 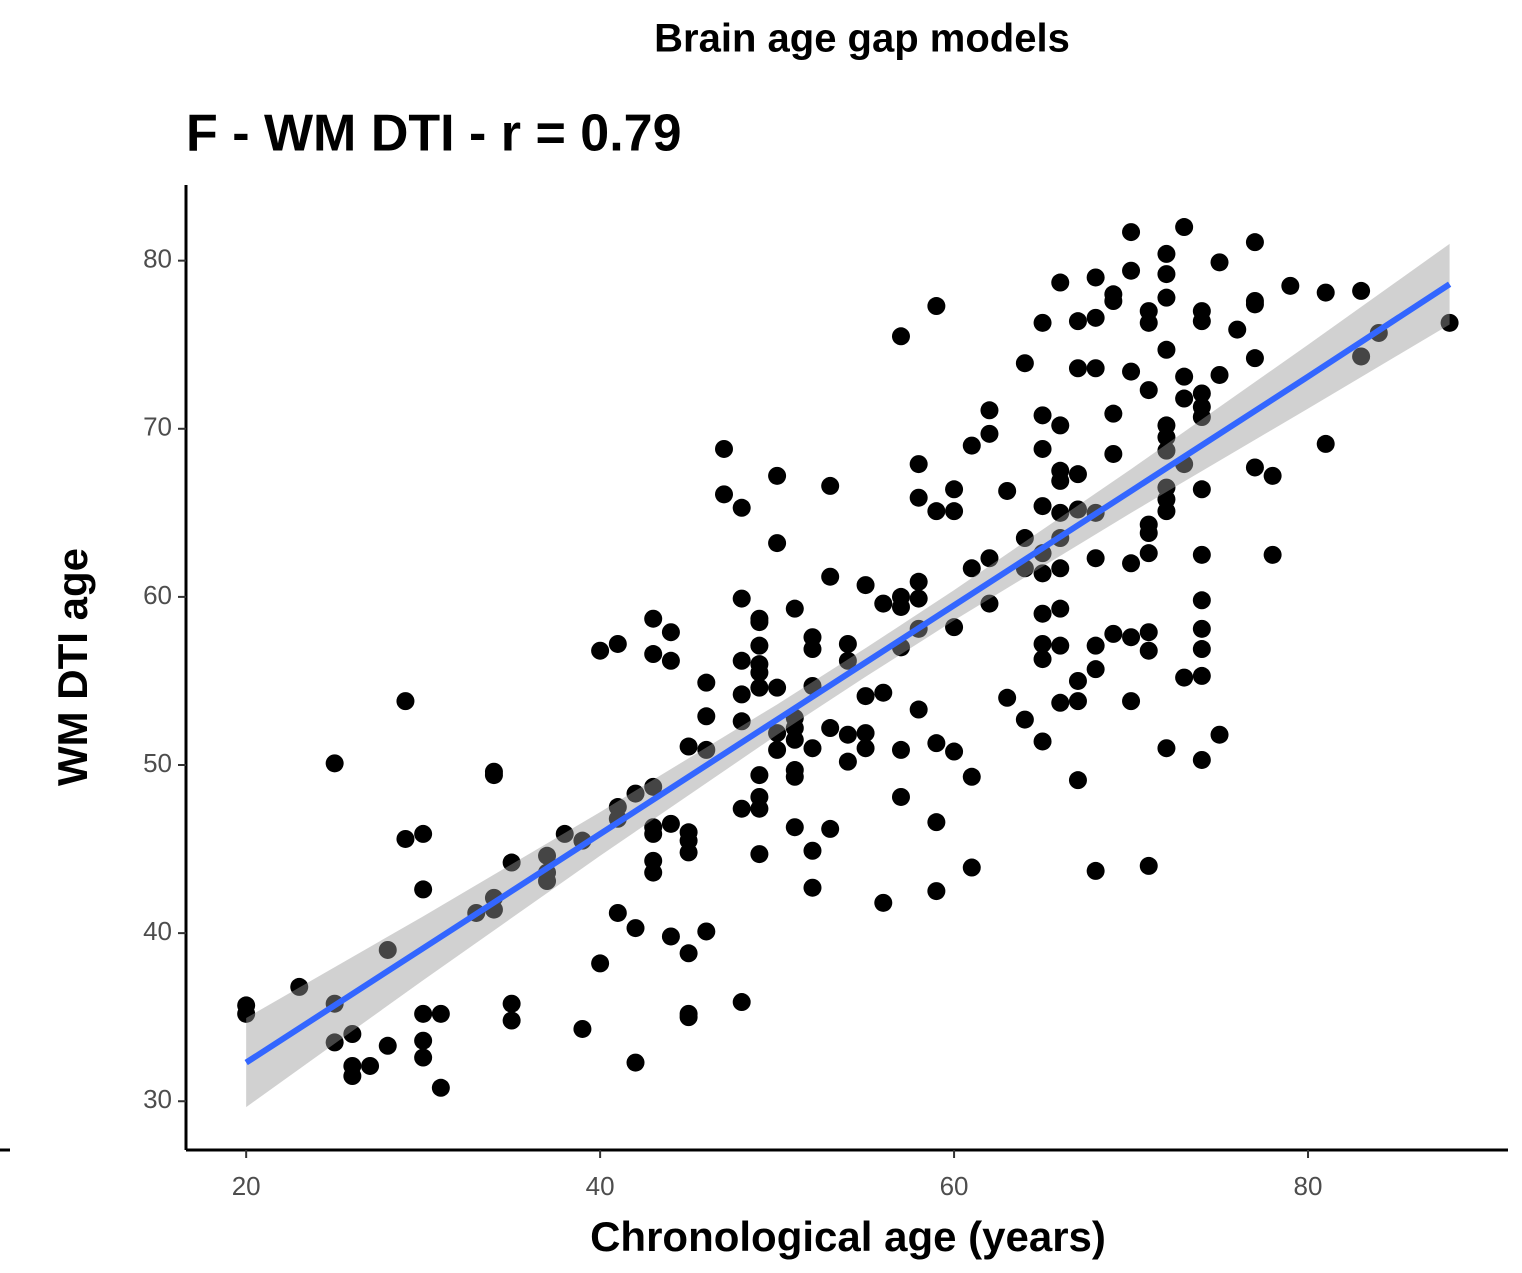 What do you see at coordinates (848, 1236) in the screenshot?
I see `x-axis-label: Chronological age (years)` at bounding box center [848, 1236].